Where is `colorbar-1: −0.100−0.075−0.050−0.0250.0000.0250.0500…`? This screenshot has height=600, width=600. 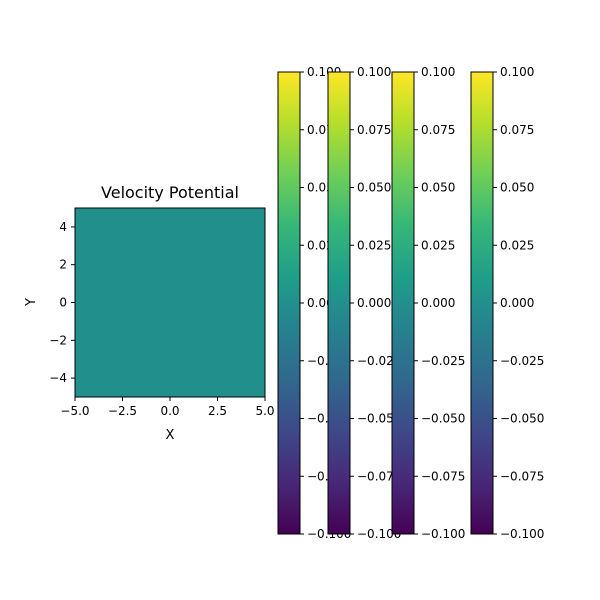
colorbar-1: −0.100−0.075−0.050−0.0250.0000.0250.0500… is located at coordinates (314, 303).